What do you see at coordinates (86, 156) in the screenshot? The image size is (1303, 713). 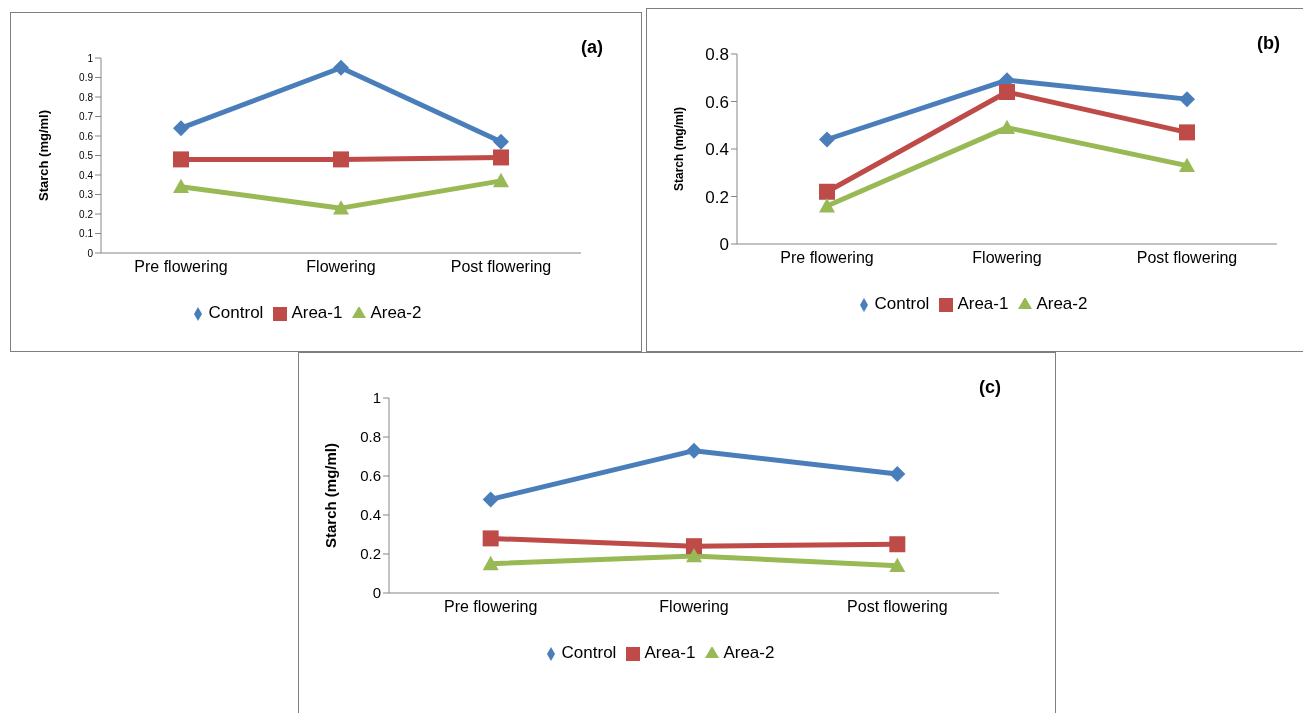 I see `y-tick-label: 0.5` at bounding box center [86, 156].